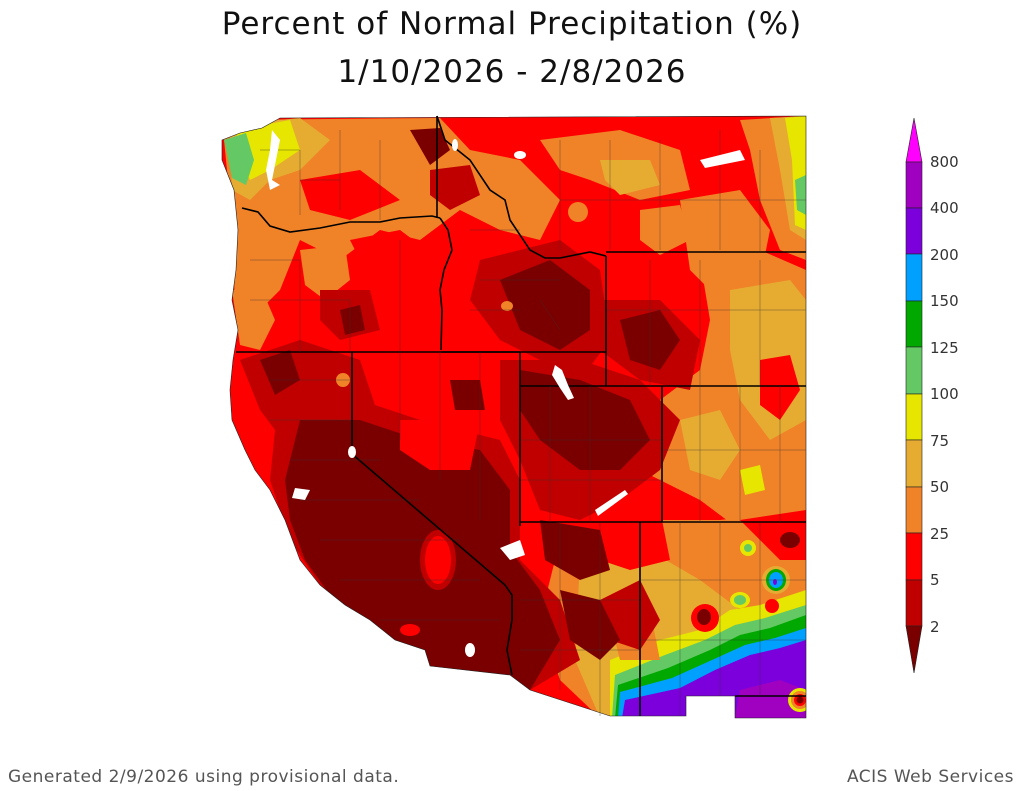 This screenshot has width=1024, height=791. Describe the element at coordinates (944, 348) in the screenshot. I see `legend-tick: 125` at that location.